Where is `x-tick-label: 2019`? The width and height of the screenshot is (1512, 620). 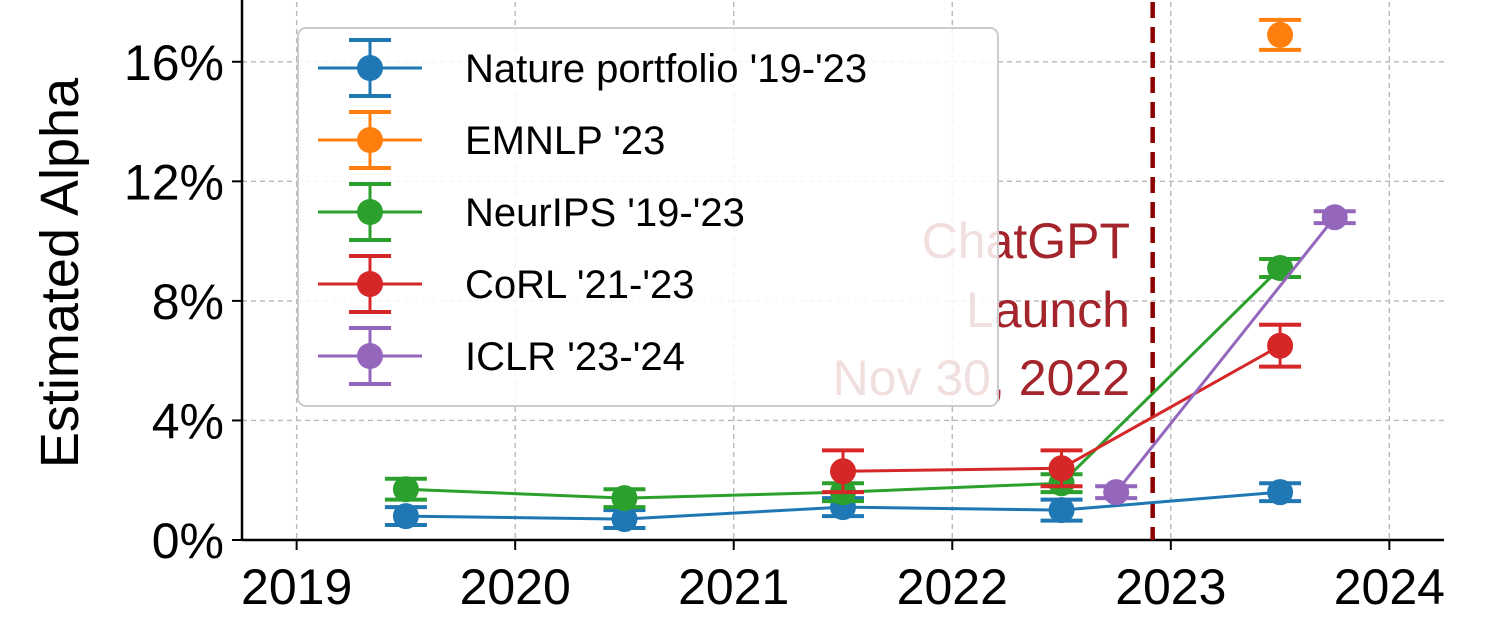
x-tick-label: 2019 is located at coordinates (296, 587).